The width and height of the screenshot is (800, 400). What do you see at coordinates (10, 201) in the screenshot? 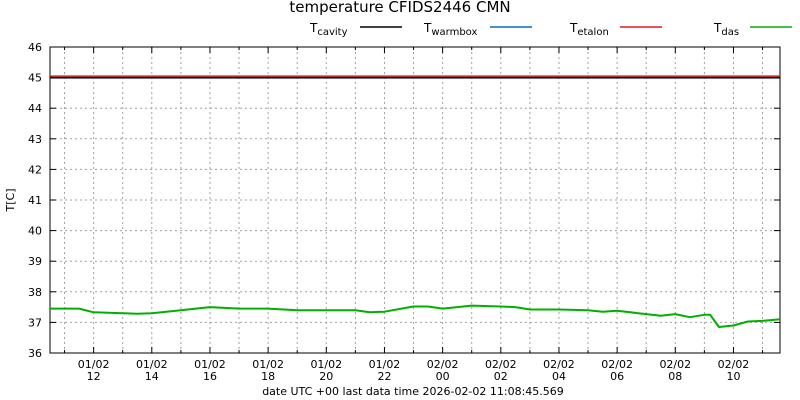
I see `y-axis-label: T[C]` at bounding box center [10, 201].